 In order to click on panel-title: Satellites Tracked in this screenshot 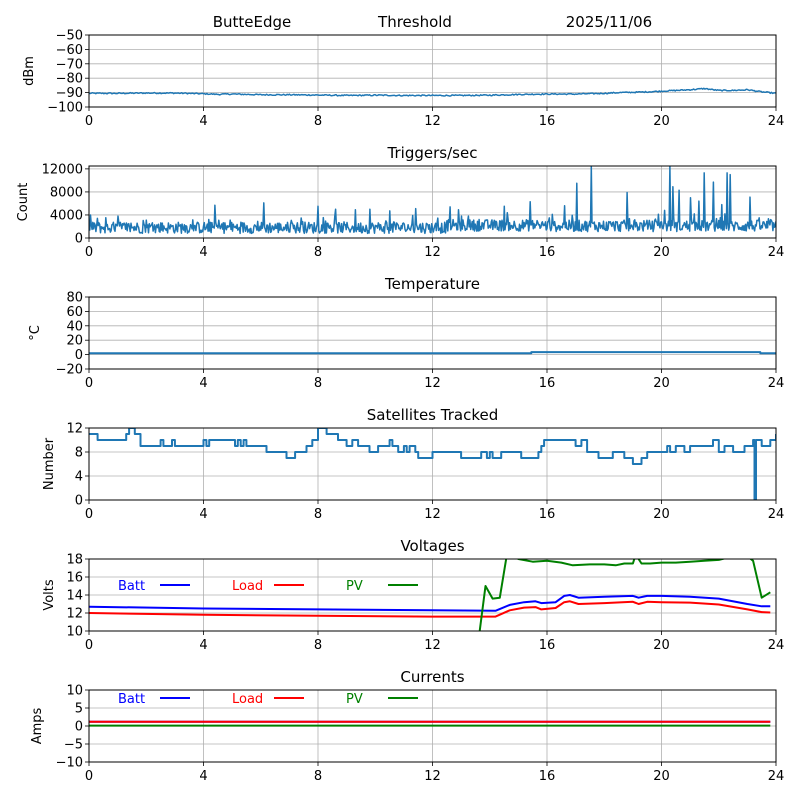, I will do `click(432, 415)`.